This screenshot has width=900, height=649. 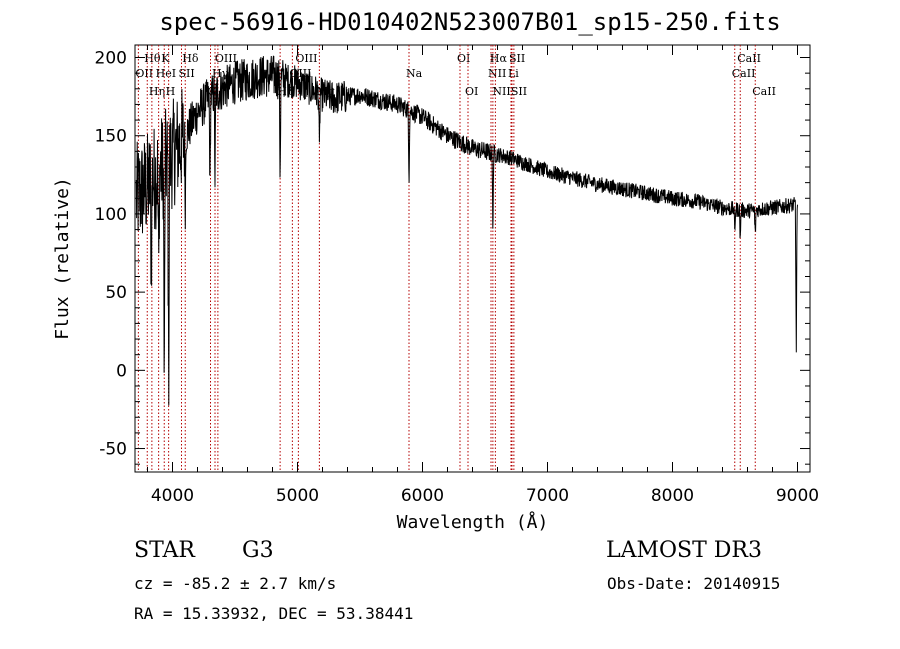 I want to click on line-label-6: SII, so click(x=187, y=73).